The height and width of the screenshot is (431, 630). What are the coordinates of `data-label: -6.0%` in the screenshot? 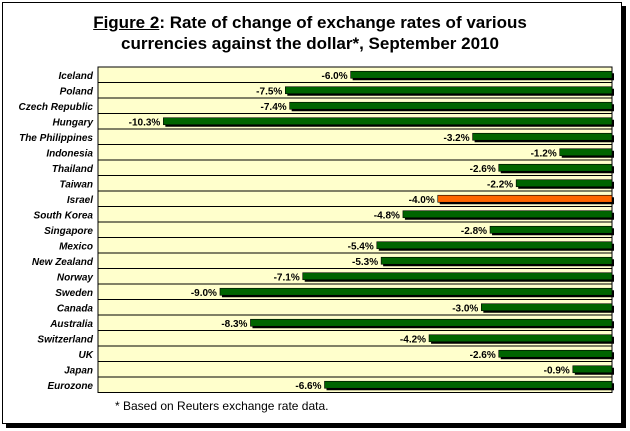 It's located at (335, 76).